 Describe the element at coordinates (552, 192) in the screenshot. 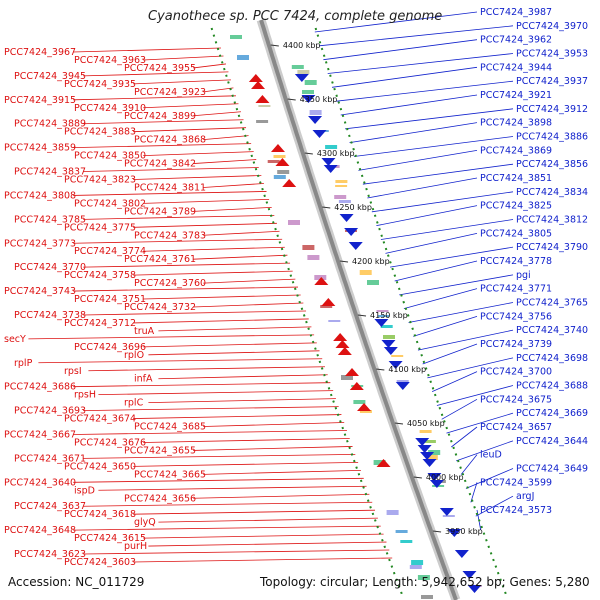

I see `right-gene-label: PCC7424_3834` at that location.